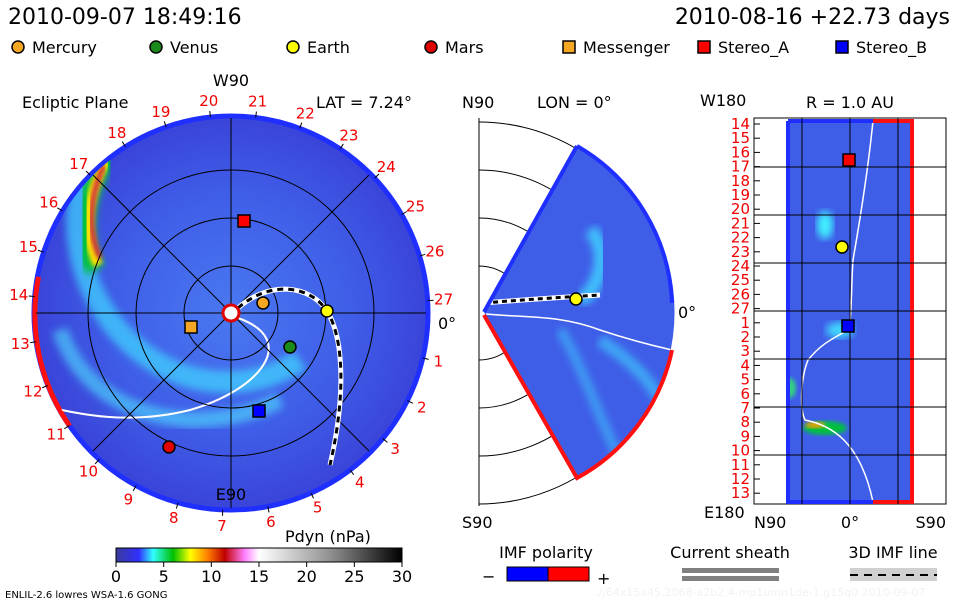 The image size is (960, 600). Describe the element at coordinates (546, 552) in the screenshot. I see `imf-polarity-title: IMF polarity` at that location.